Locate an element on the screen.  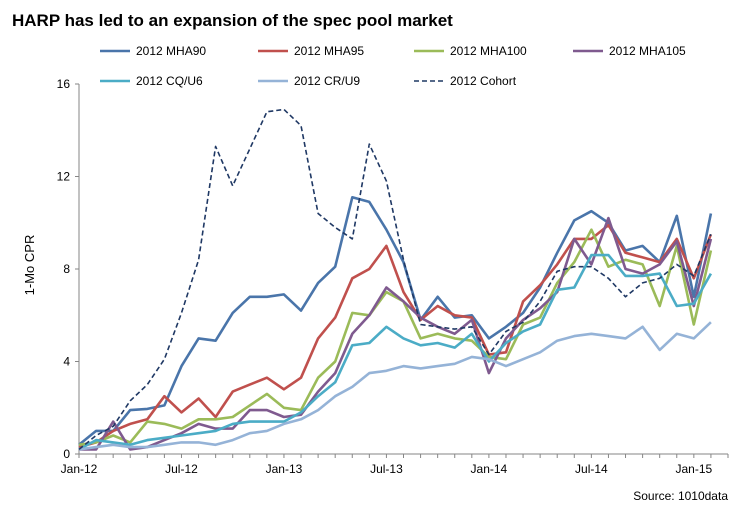
legend-label: 2012 MHA100 is located at coordinates (488, 51).